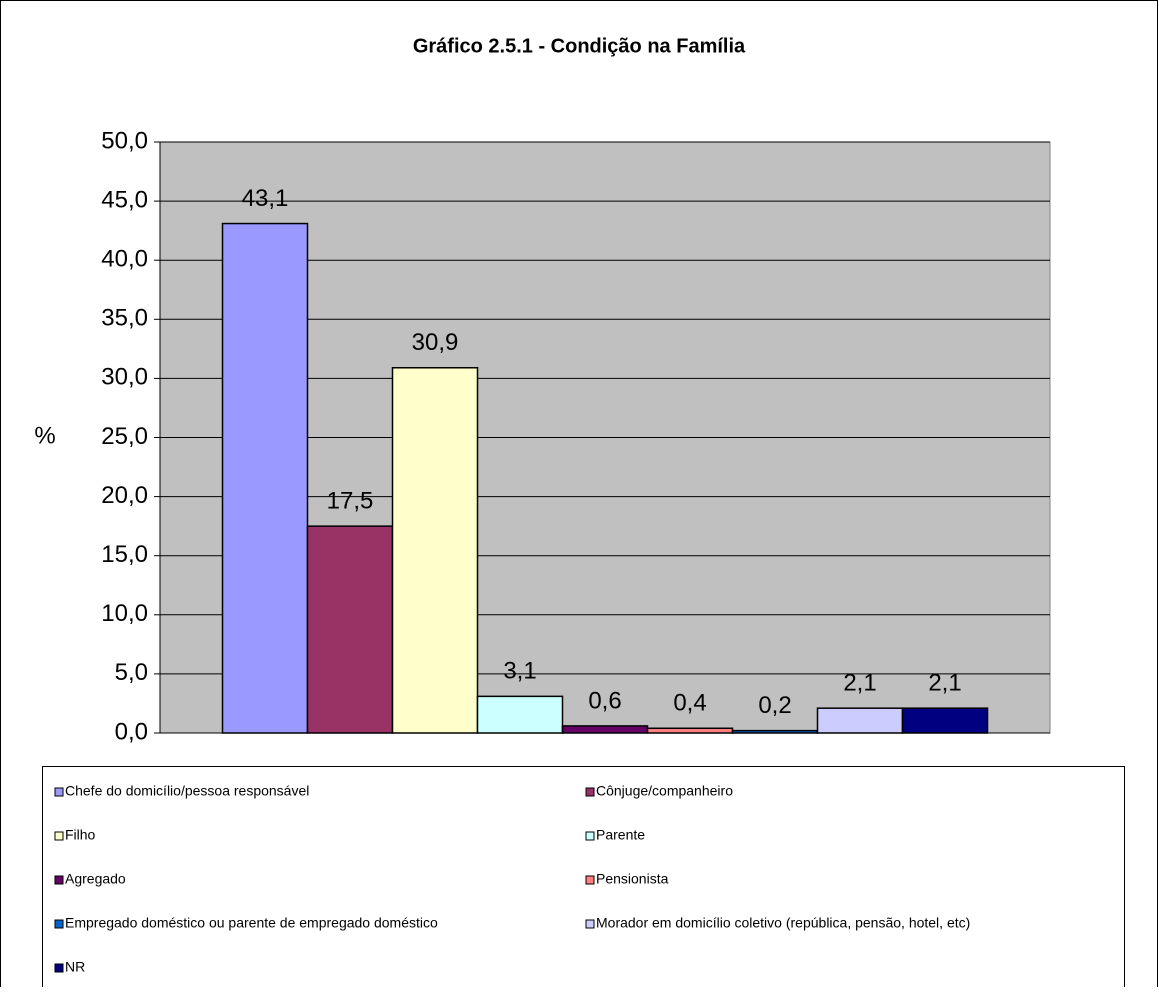 The image size is (1159, 992). I want to click on y-tick-label: 45,0, so click(124, 199).